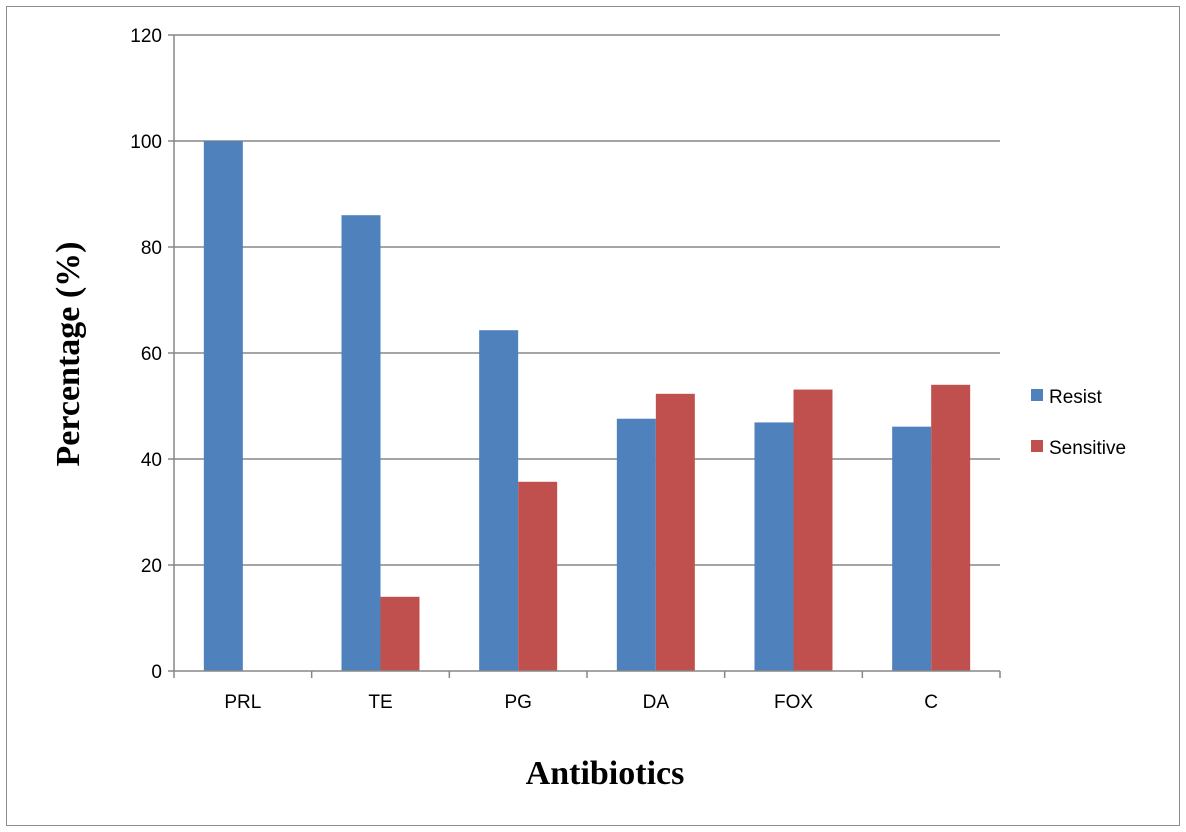 Image resolution: width=1186 pixels, height=832 pixels. What do you see at coordinates (242, 702) in the screenshot?
I see `x-tick-label-prl: PRL` at bounding box center [242, 702].